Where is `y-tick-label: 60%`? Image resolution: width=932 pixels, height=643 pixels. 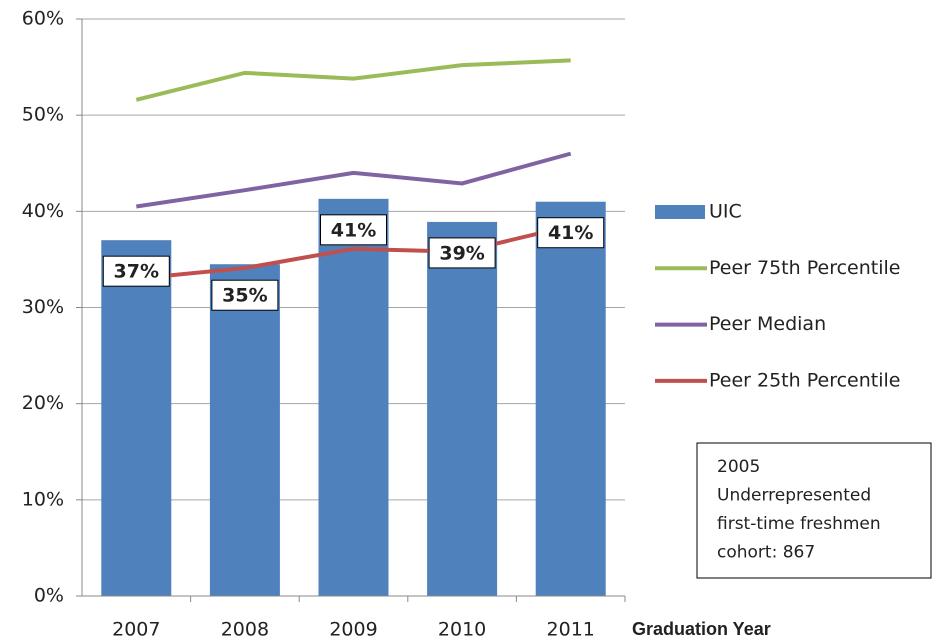 y-tick-label: 60% is located at coordinates (43, 19).